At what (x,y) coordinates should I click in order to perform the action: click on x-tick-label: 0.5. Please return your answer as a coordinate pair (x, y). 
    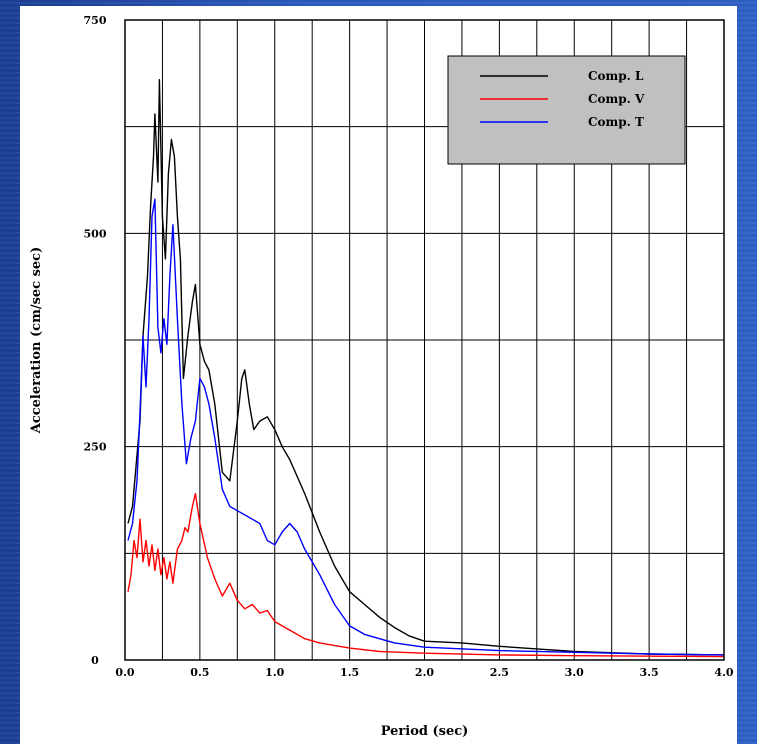
    Looking at the image, I should click on (199, 672).